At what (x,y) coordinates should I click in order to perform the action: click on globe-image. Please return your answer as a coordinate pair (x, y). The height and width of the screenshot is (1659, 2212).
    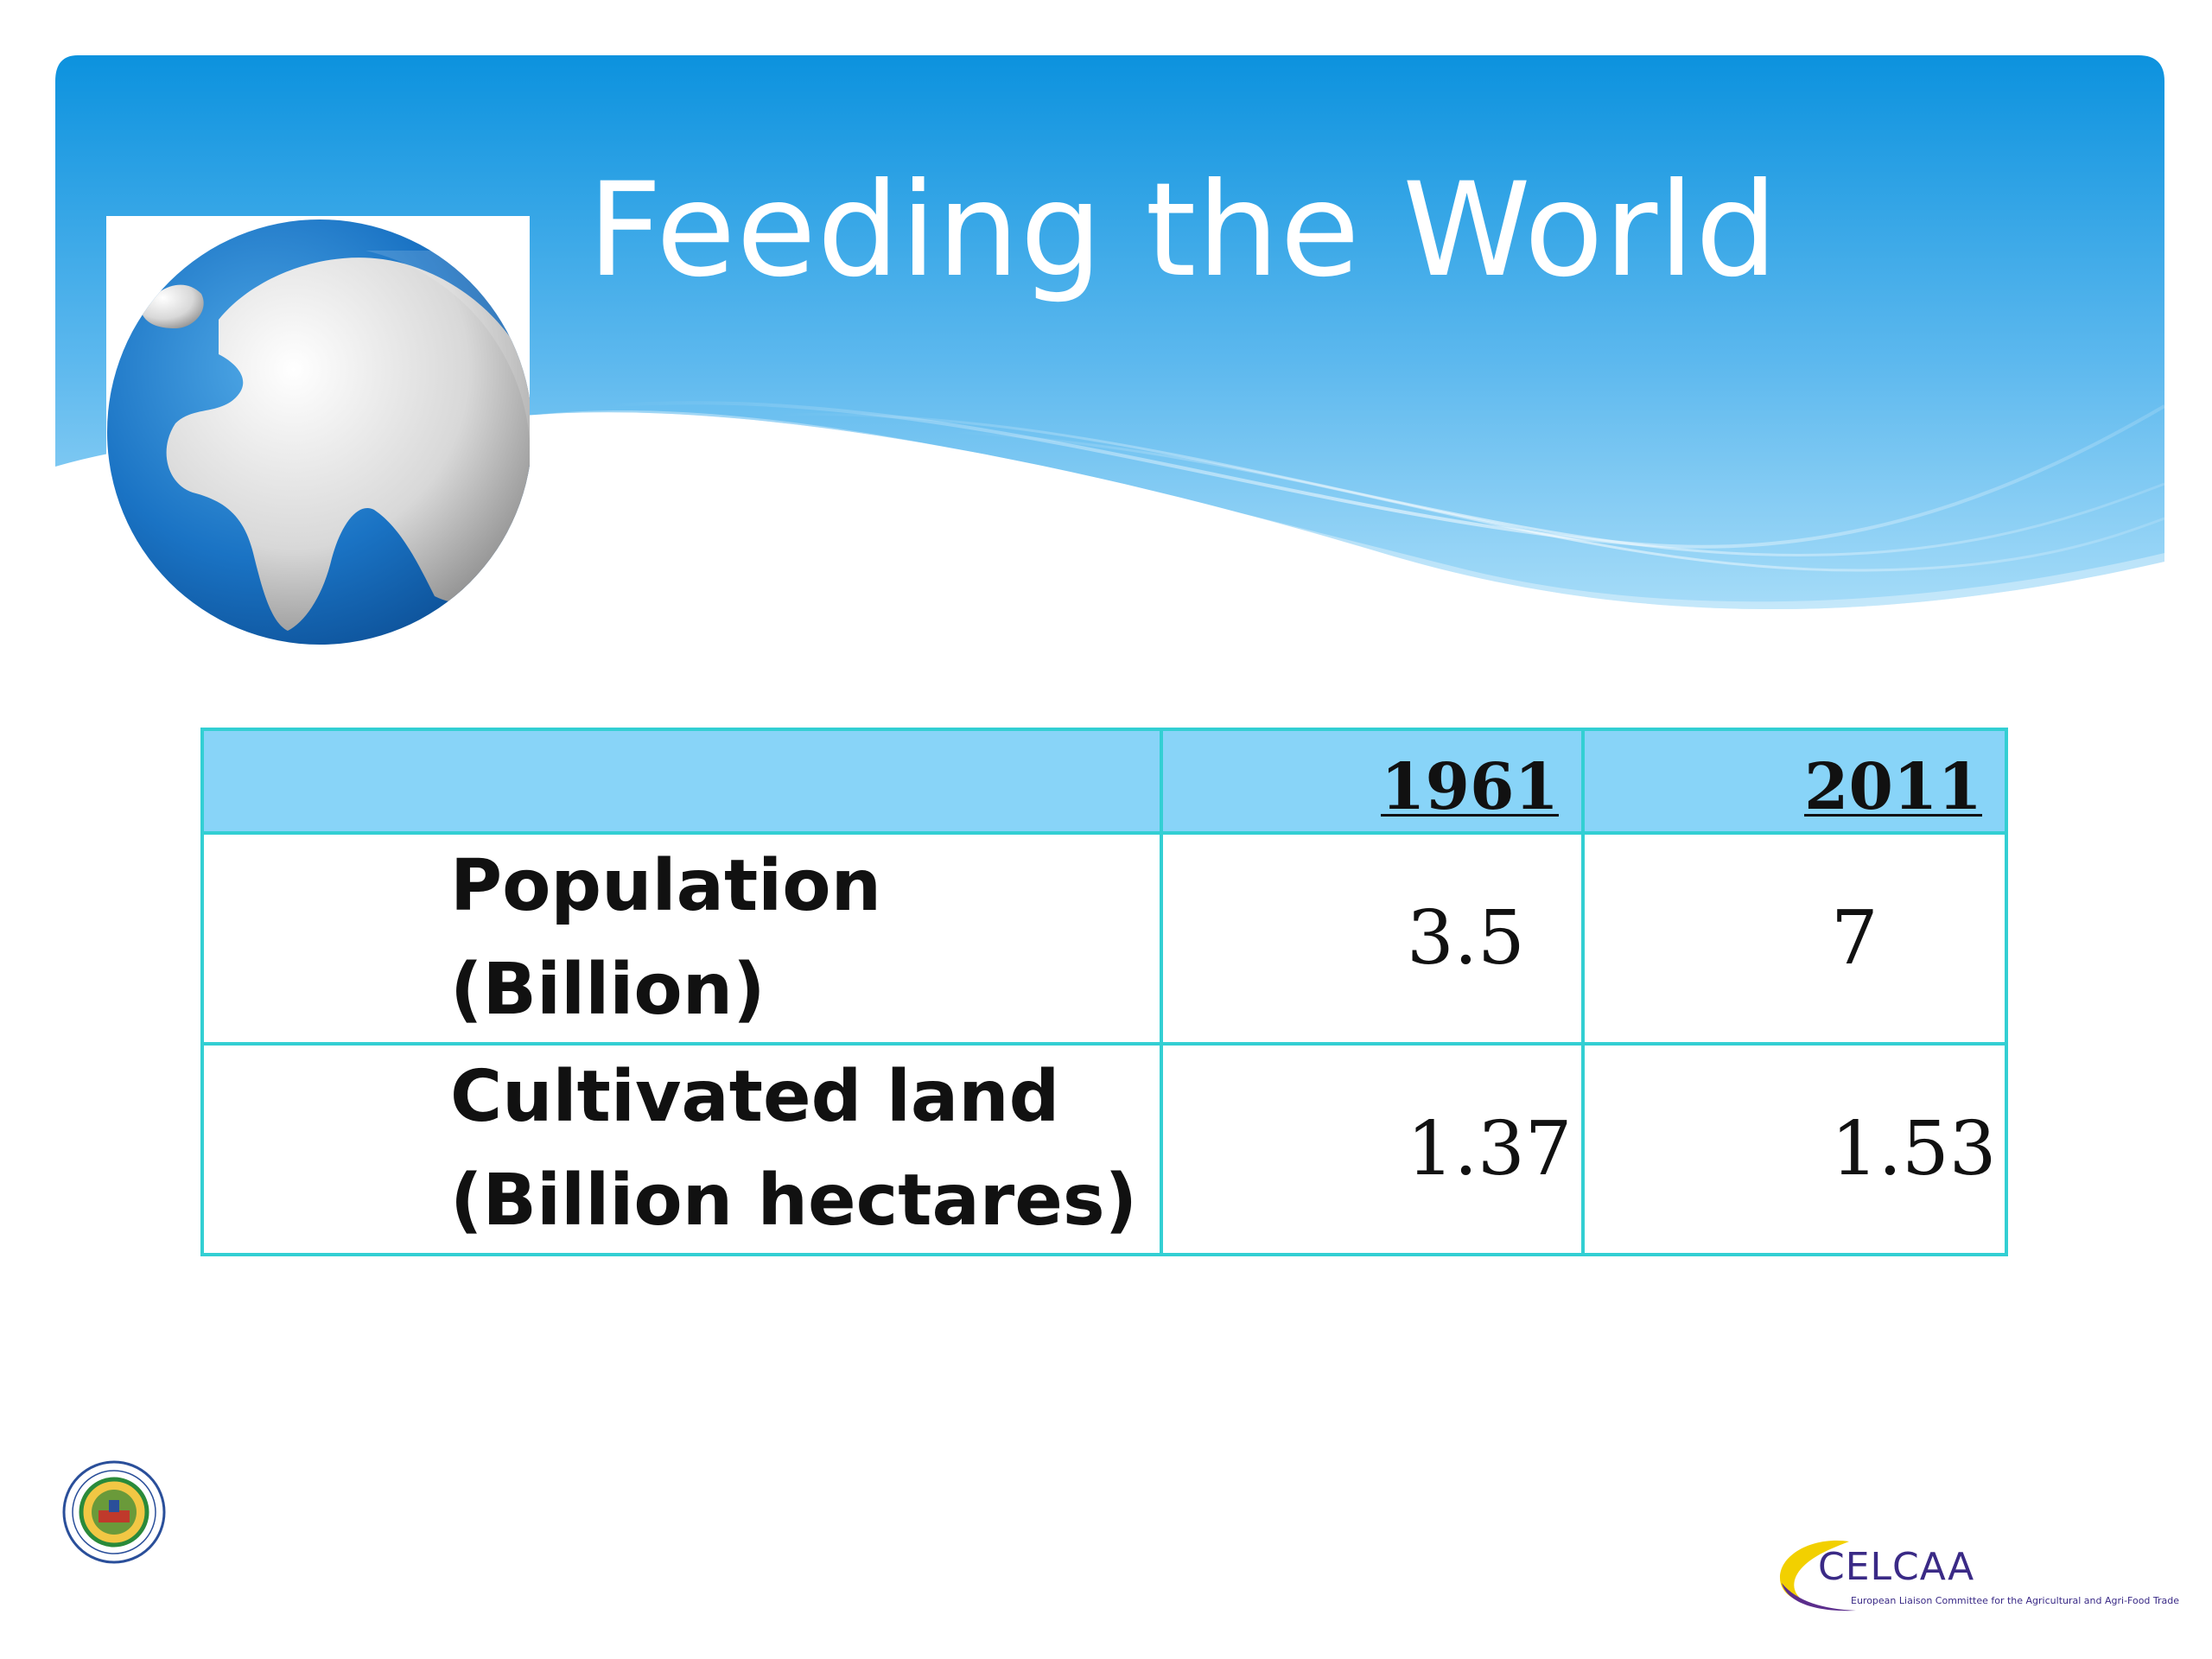
    Looking at the image, I should click on (318, 432).